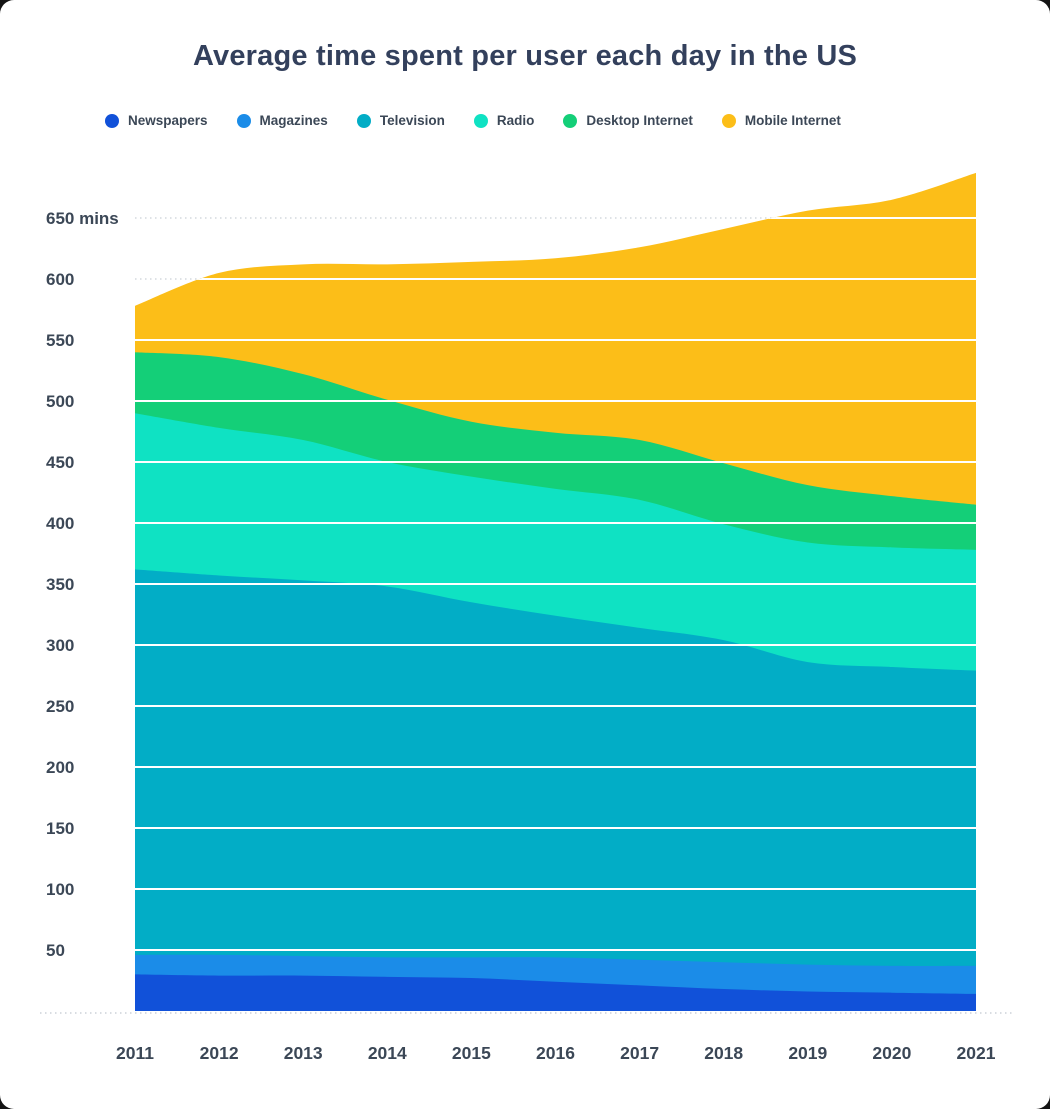 The image size is (1050, 1109). What do you see at coordinates (60, 340) in the screenshot?
I see `y-tick-label-550: 550` at bounding box center [60, 340].